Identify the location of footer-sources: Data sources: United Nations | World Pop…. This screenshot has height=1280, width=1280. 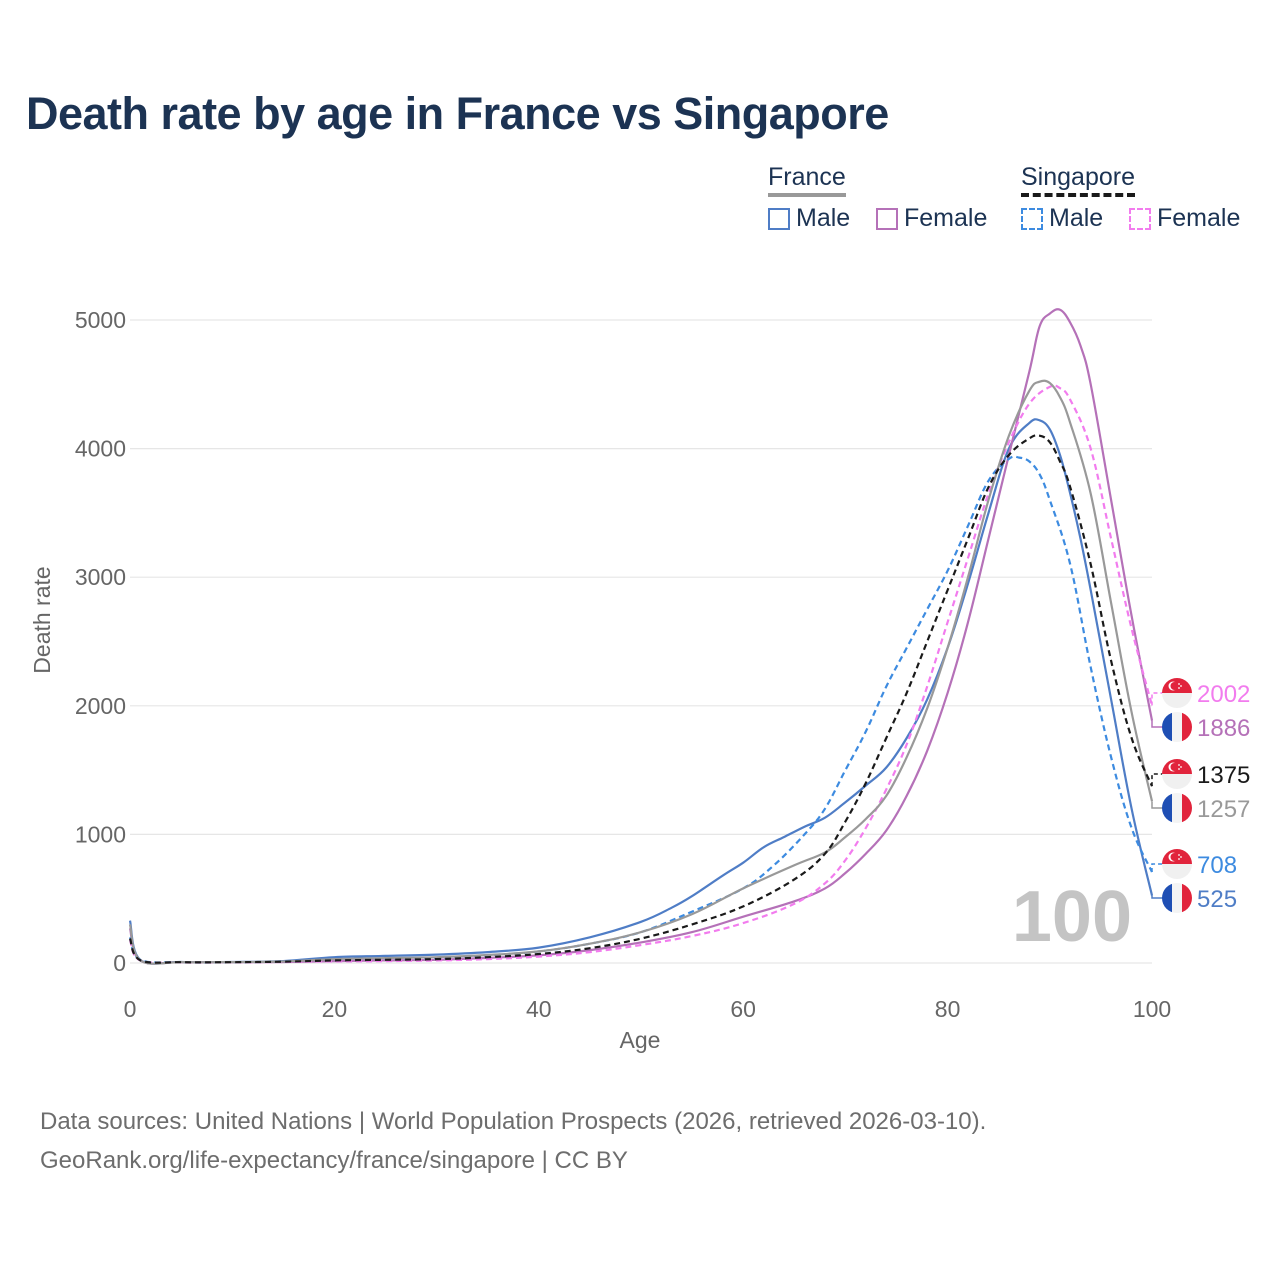
(513, 1121).